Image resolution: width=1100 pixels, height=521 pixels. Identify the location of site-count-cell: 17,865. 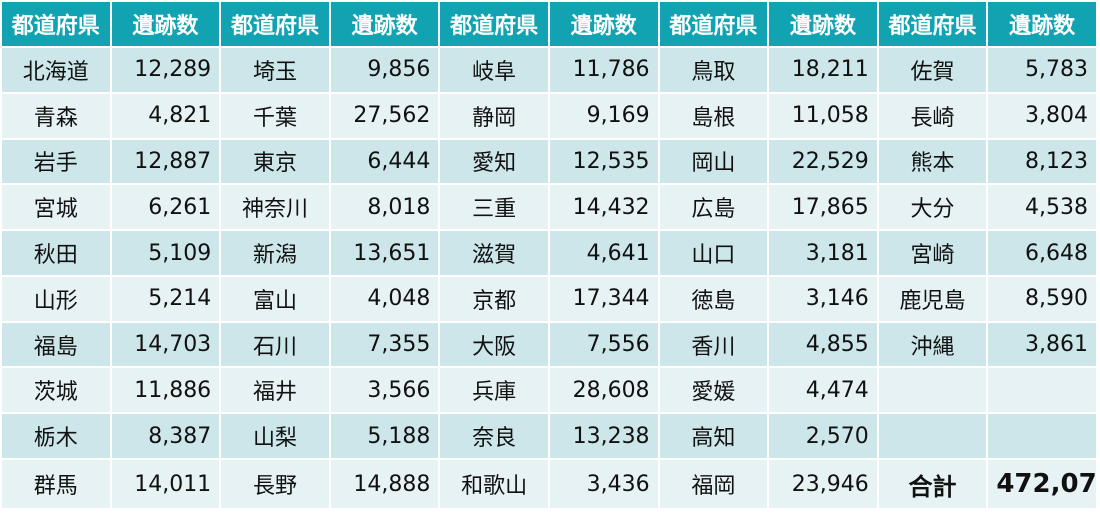
(823, 207).